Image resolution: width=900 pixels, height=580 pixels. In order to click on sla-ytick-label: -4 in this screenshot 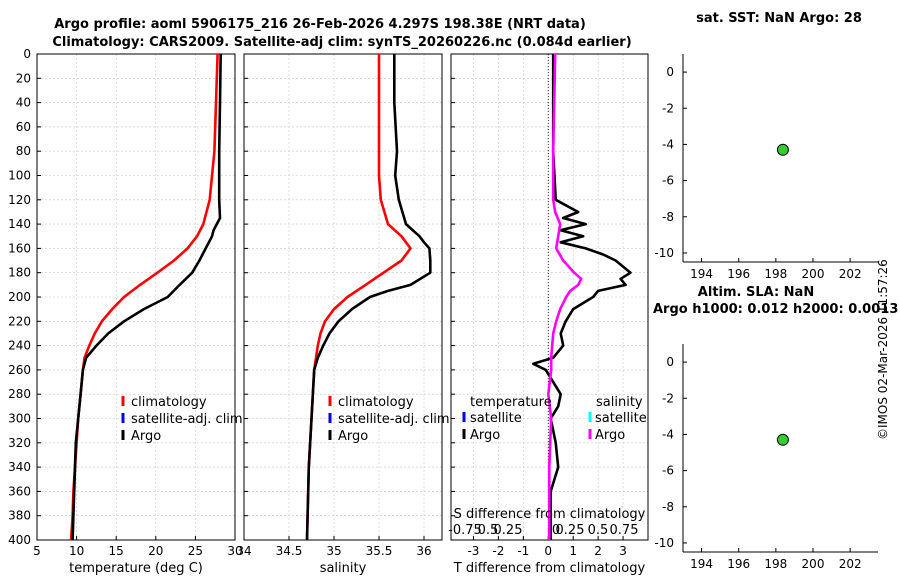, I will do `click(668, 434)`.